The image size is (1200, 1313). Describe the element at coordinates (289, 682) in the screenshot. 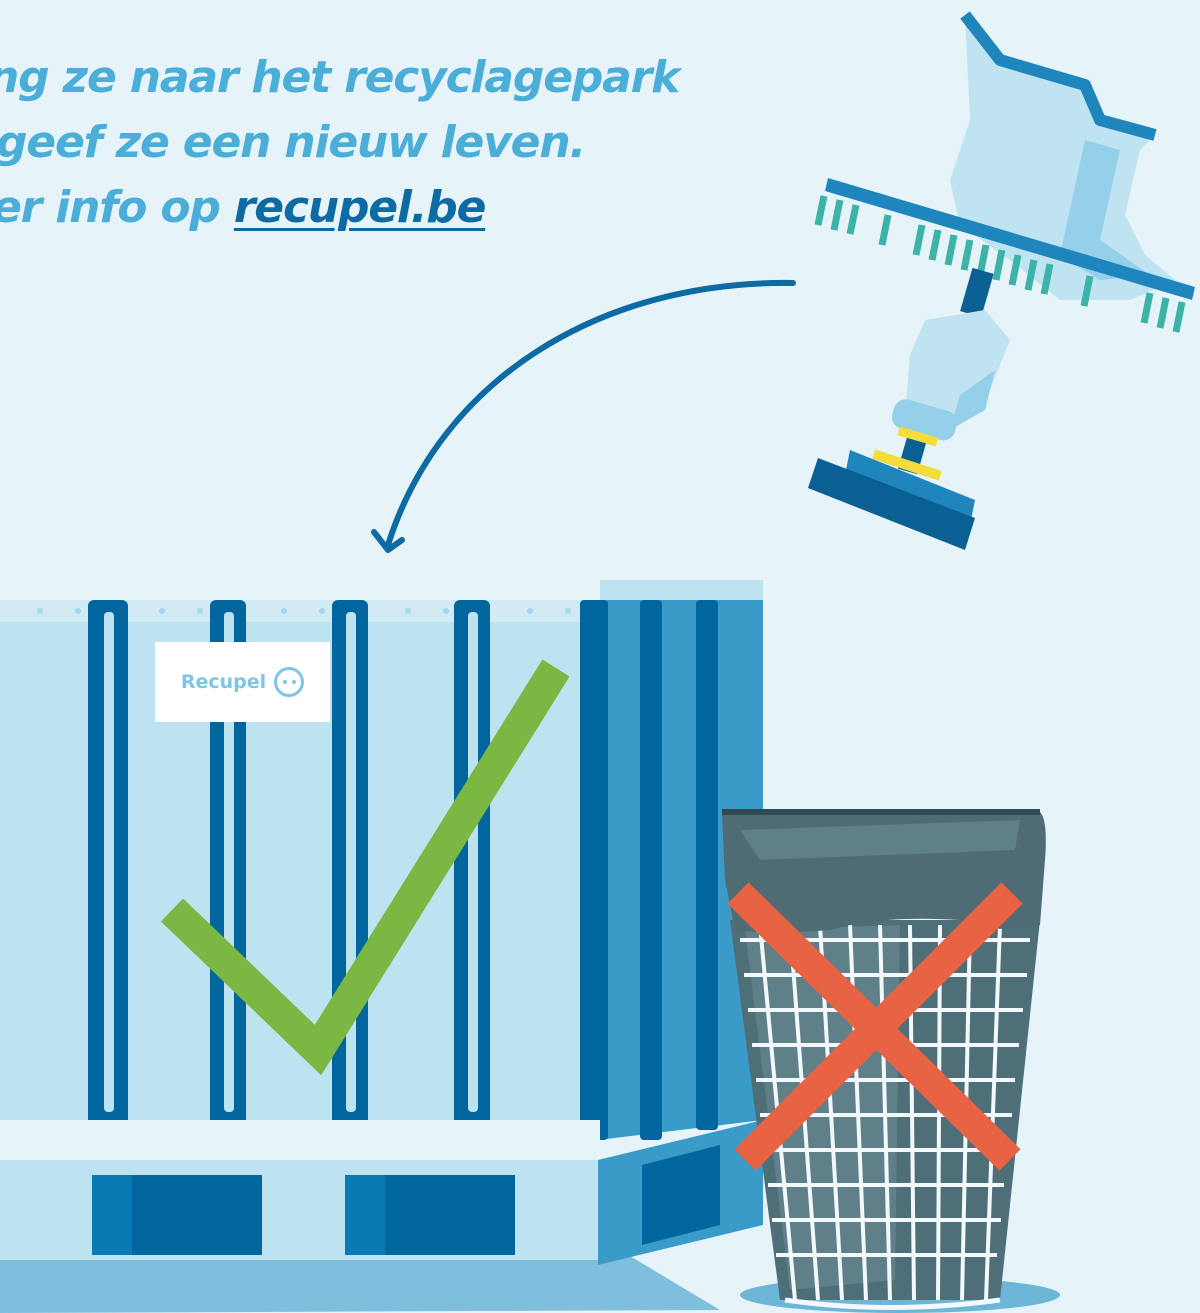

I see `smiley-face-icon` at that location.